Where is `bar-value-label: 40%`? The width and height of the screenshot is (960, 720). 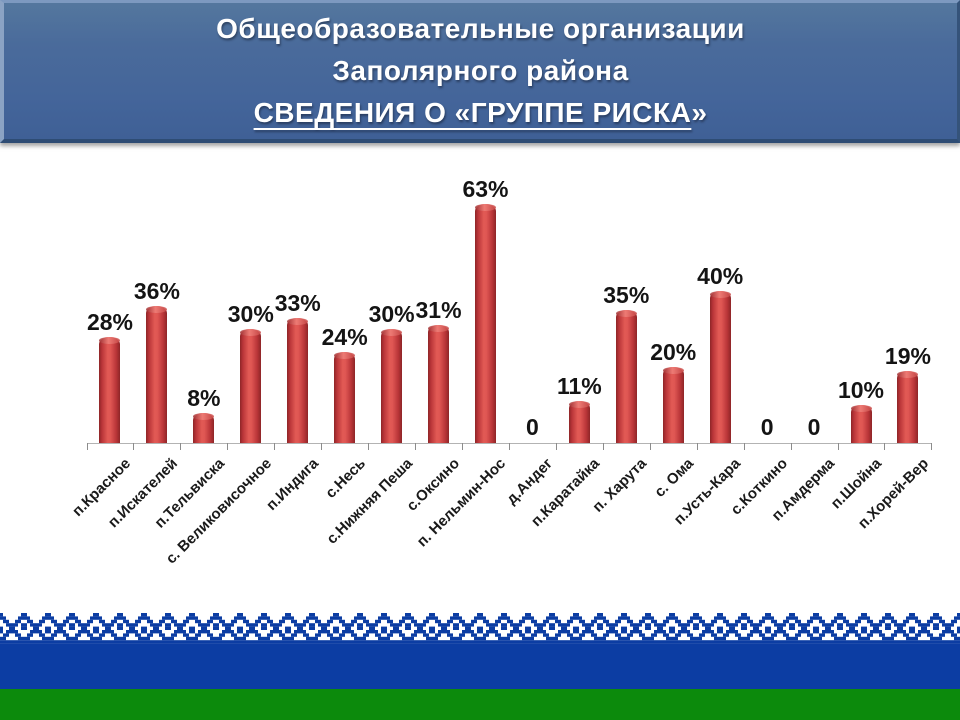
bar-value-label: 40% is located at coordinates (720, 276).